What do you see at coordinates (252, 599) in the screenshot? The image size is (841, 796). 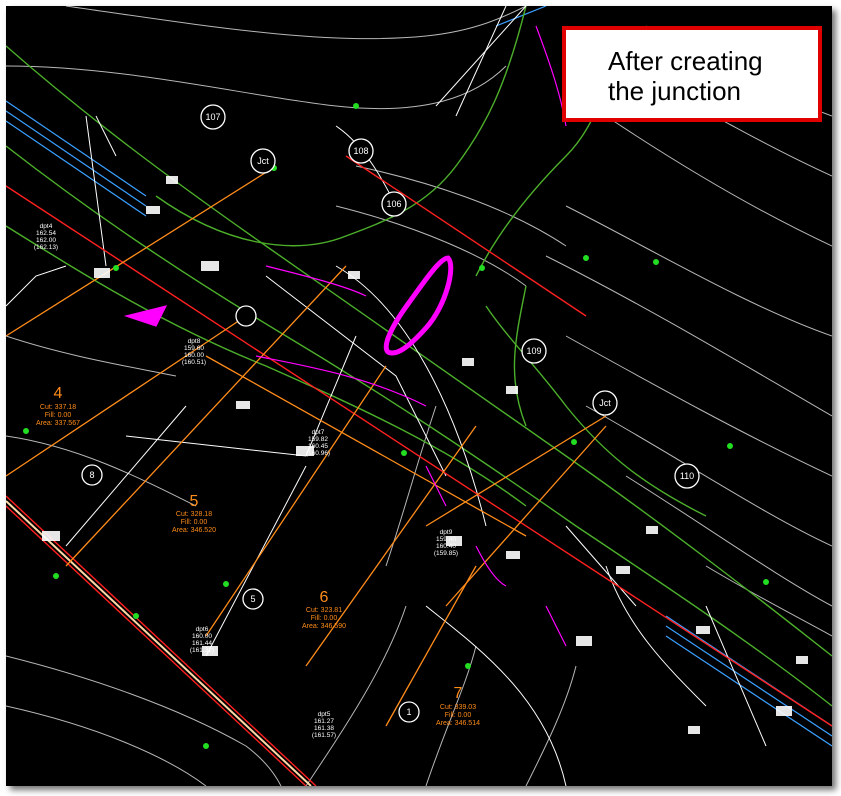 I see `node-label: 5` at bounding box center [252, 599].